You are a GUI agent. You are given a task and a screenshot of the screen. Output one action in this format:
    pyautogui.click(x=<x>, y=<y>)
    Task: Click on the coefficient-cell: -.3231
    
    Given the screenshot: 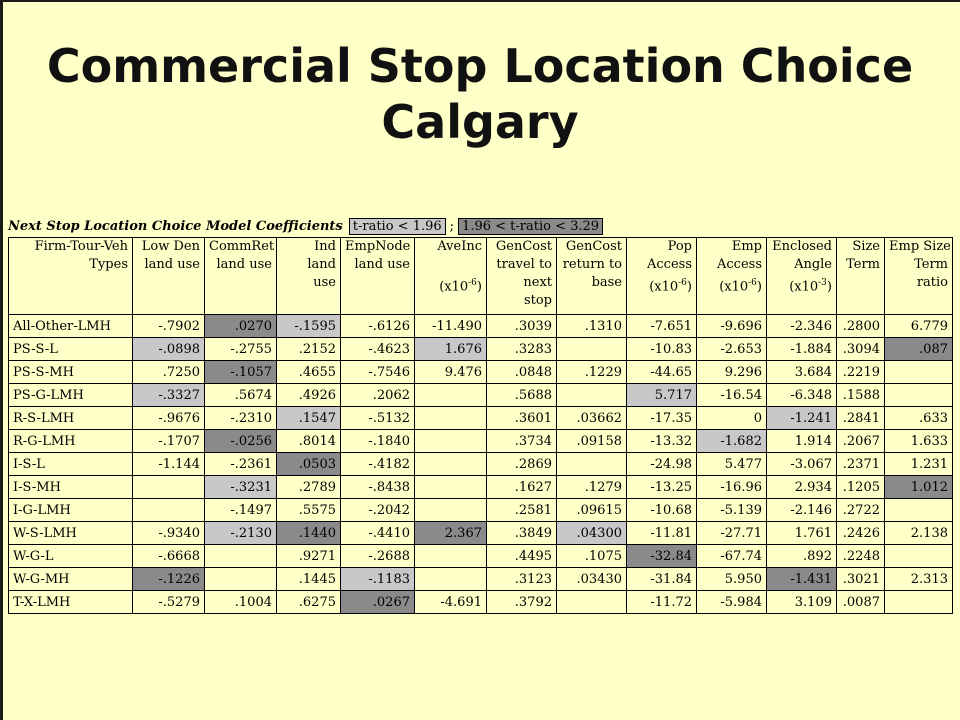 What is the action you would take?
    pyautogui.click(x=240, y=487)
    